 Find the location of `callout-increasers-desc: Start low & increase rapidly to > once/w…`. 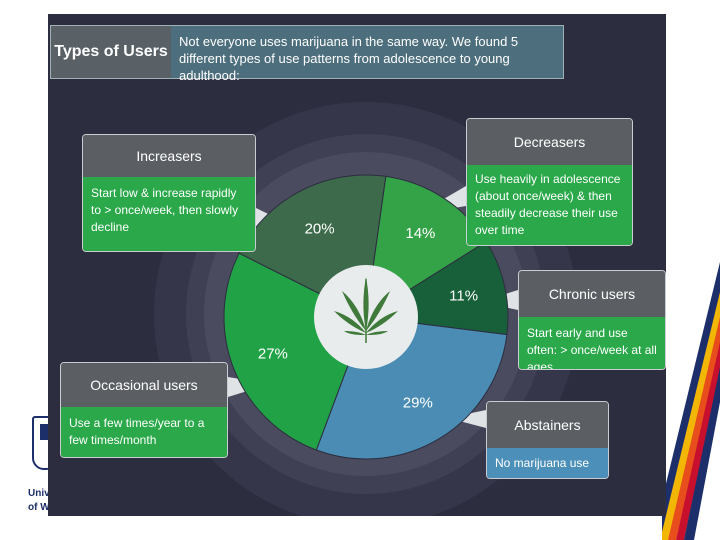

callout-increasers-desc: Start low & increase rapidly to > once/w… is located at coordinates (169, 214).